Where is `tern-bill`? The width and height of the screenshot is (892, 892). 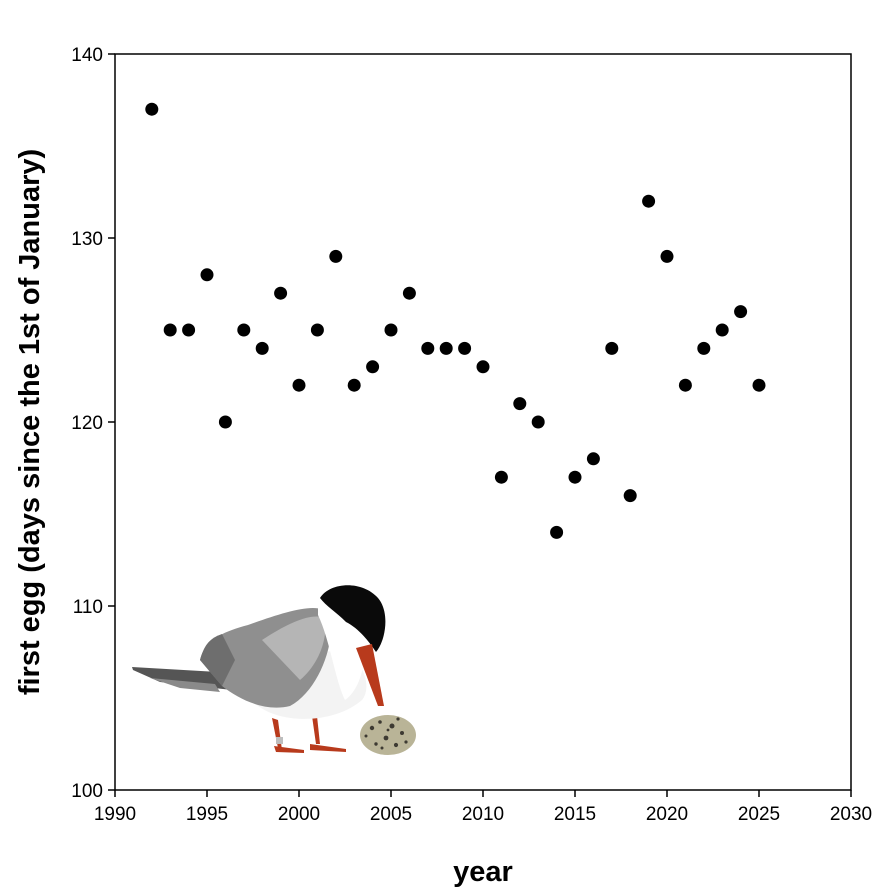 tern-bill is located at coordinates (370, 675).